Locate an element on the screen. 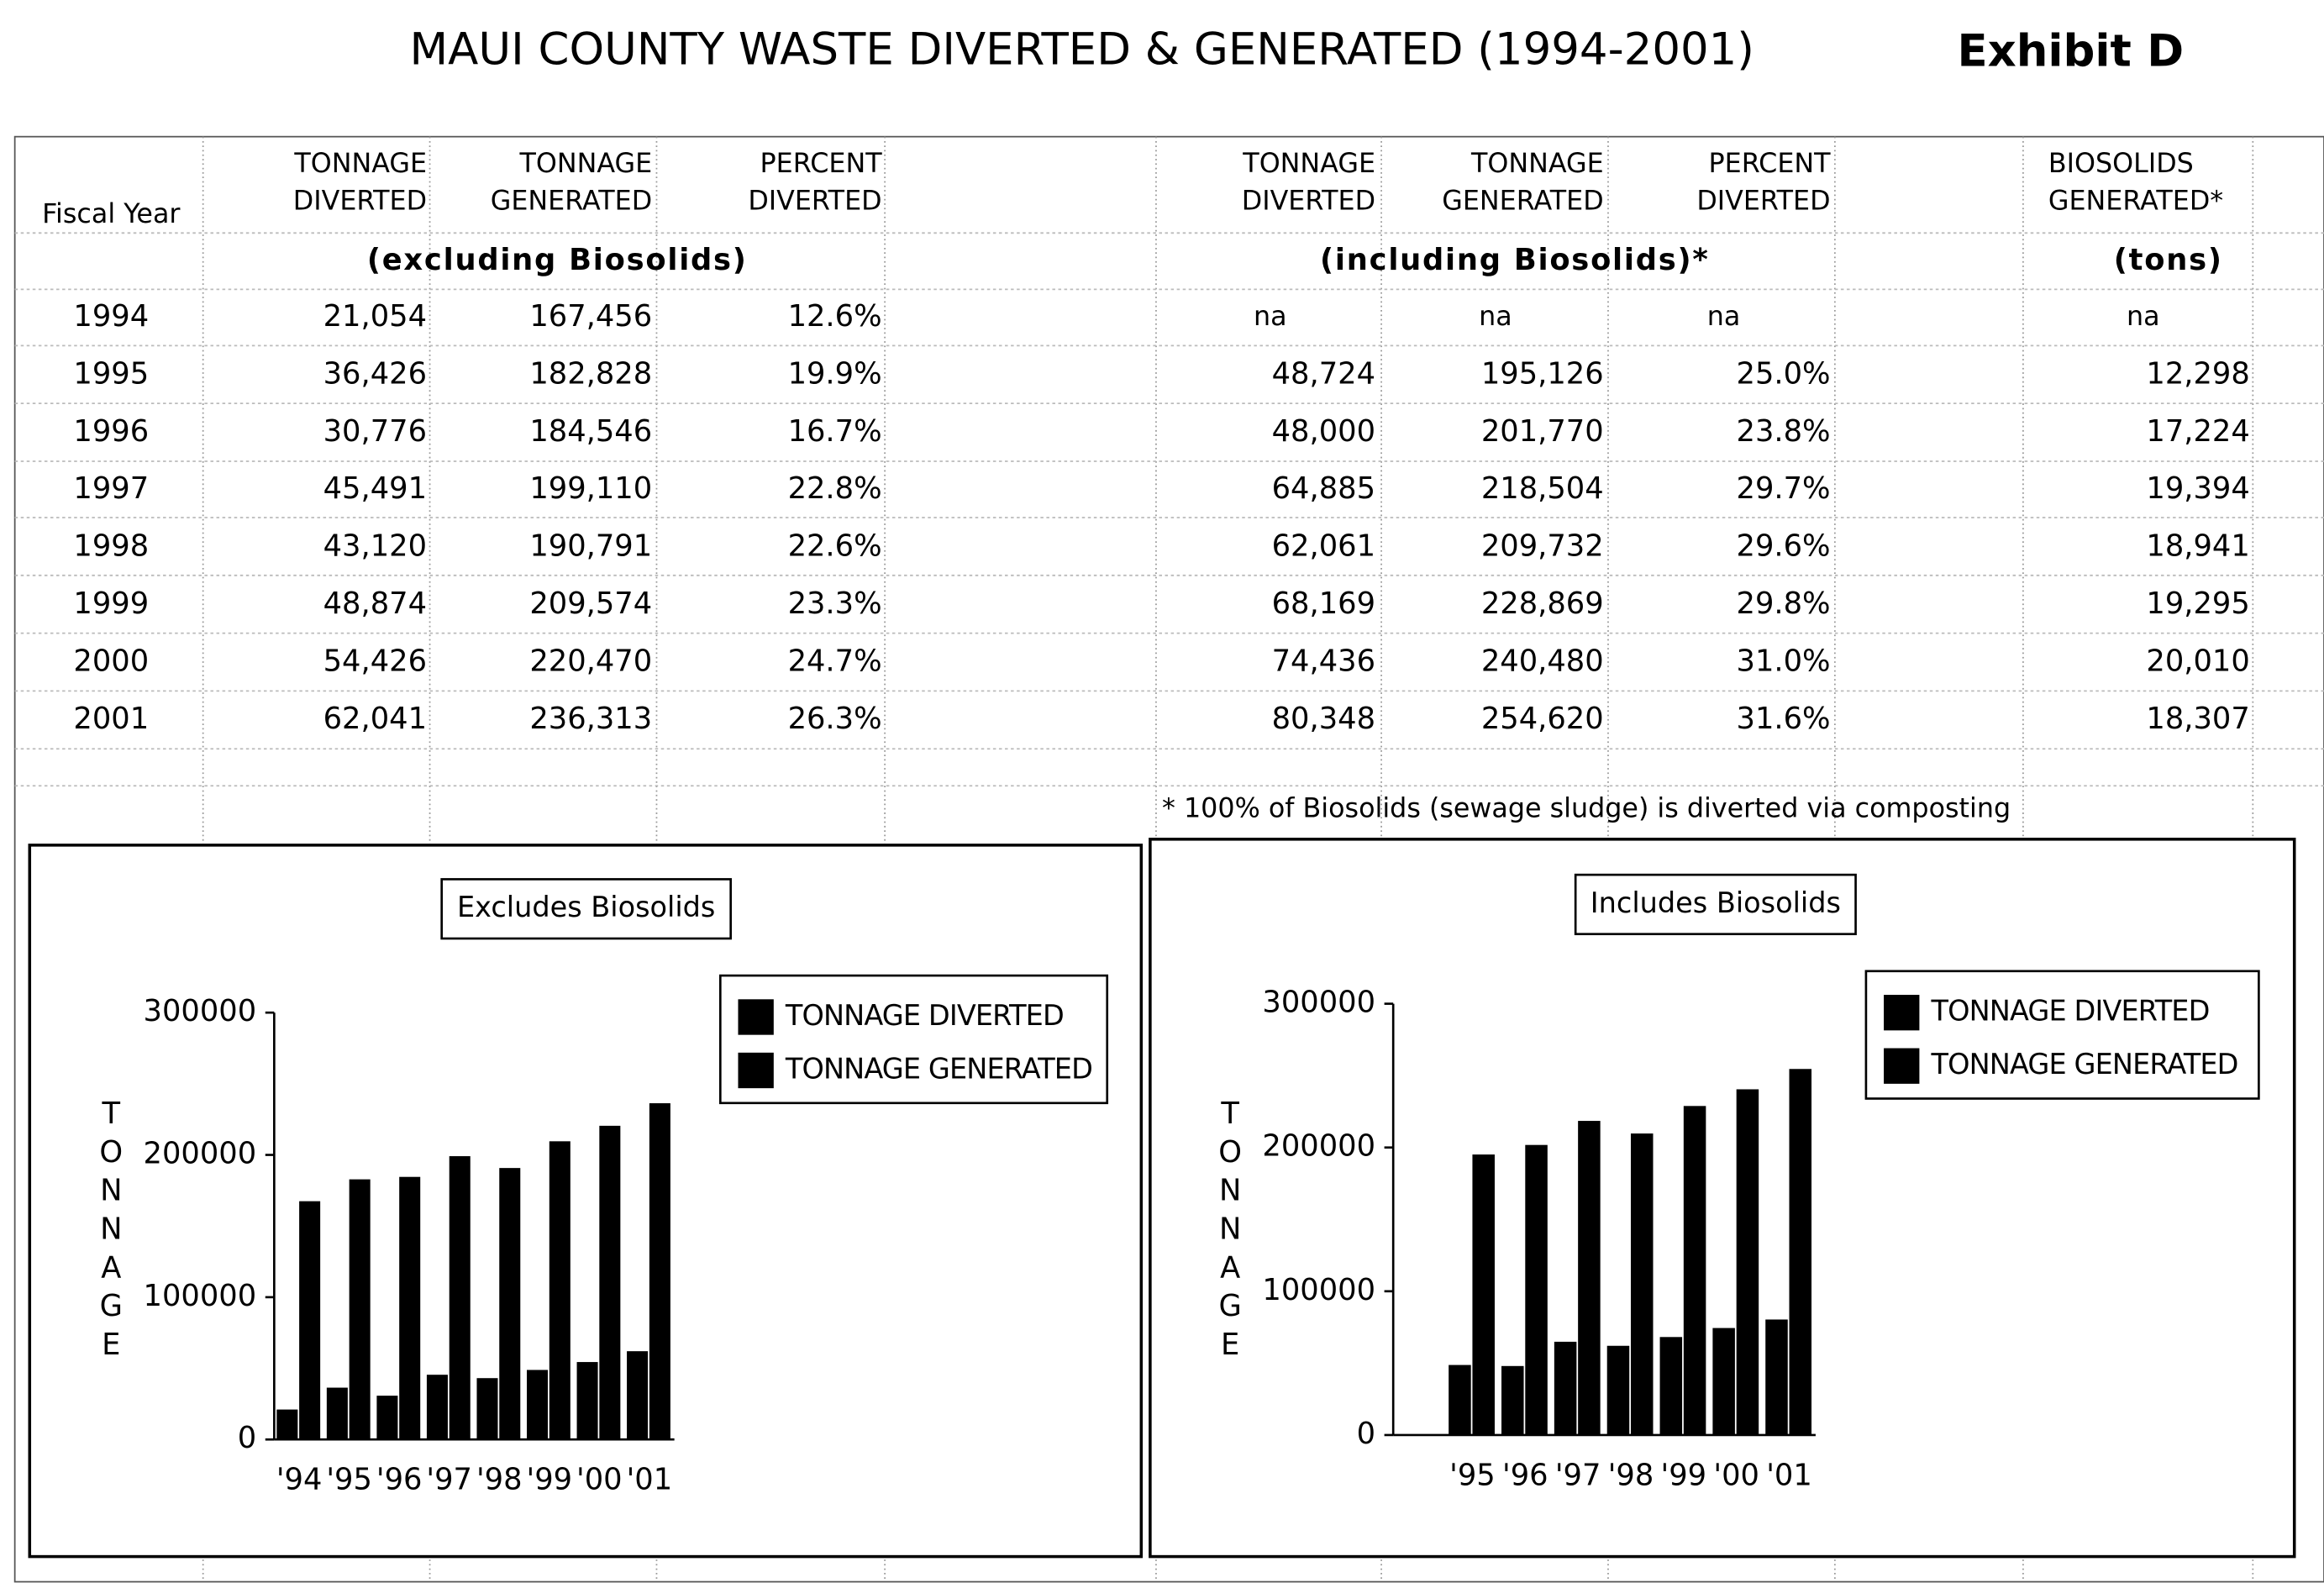 The width and height of the screenshot is (2324, 1588). table-cell: 18,941 is located at coordinates (2197, 546).